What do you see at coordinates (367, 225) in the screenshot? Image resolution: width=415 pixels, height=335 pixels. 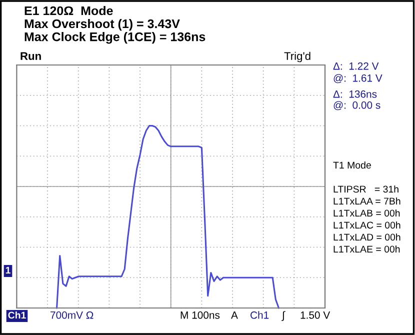 I see `text: L1TxLAC = 00h` at bounding box center [367, 225].